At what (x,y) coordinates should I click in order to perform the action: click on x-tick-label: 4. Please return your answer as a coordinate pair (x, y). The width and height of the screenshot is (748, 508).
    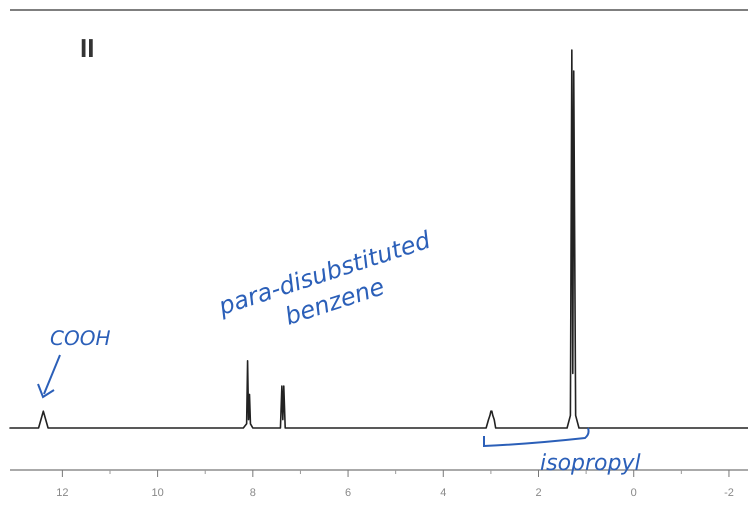
    Looking at the image, I should click on (443, 493).